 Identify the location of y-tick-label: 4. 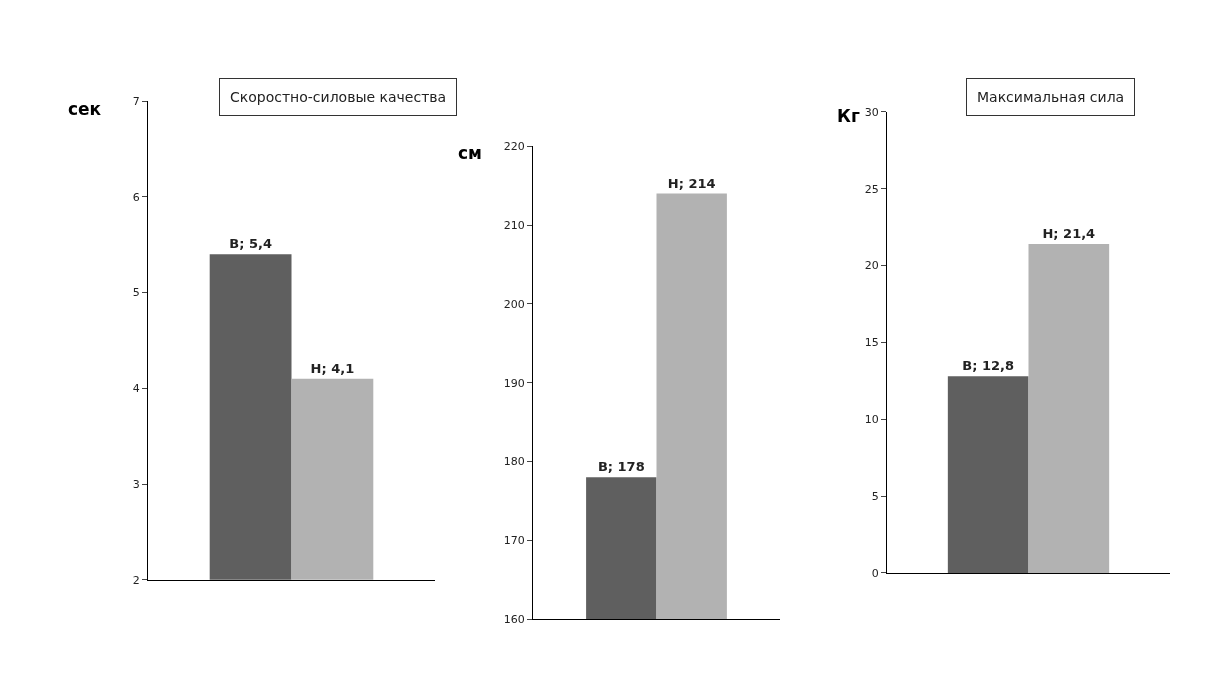
(136, 389).